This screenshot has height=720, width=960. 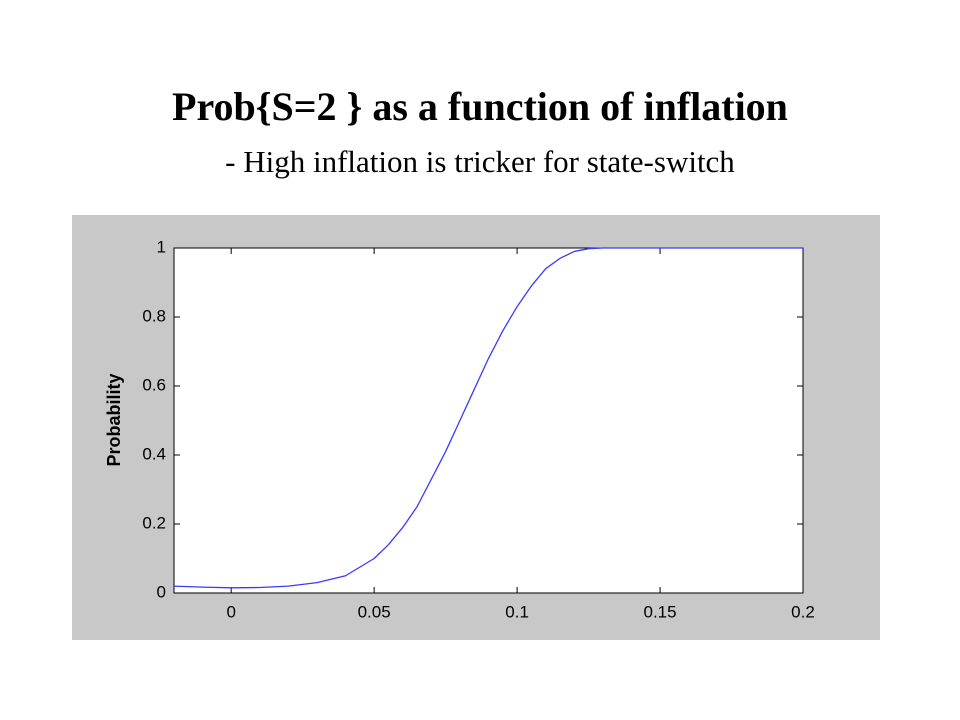 What do you see at coordinates (161, 591) in the screenshot?
I see `y-tick-label: 0` at bounding box center [161, 591].